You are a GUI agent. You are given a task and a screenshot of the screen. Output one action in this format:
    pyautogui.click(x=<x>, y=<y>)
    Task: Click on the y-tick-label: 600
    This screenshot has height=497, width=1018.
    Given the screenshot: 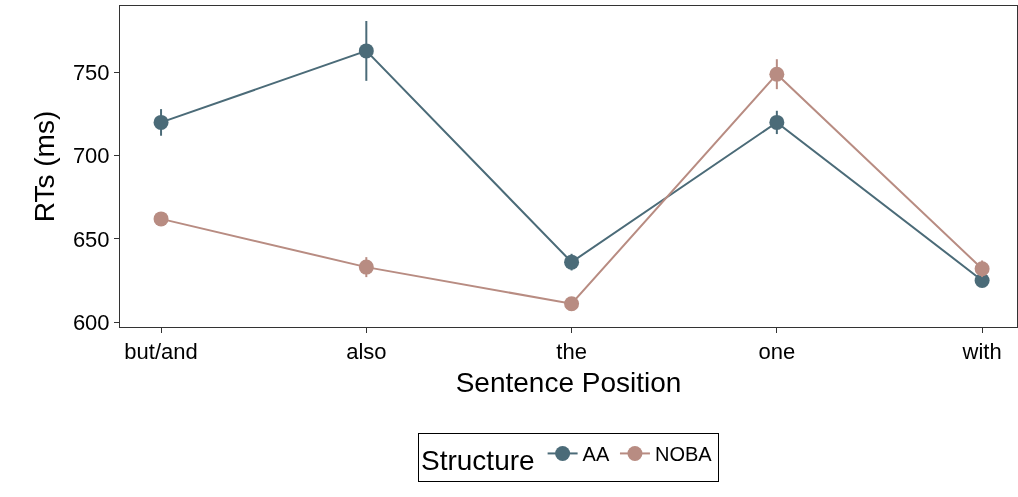 What is the action you would take?
    pyautogui.click(x=91, y=322)
    